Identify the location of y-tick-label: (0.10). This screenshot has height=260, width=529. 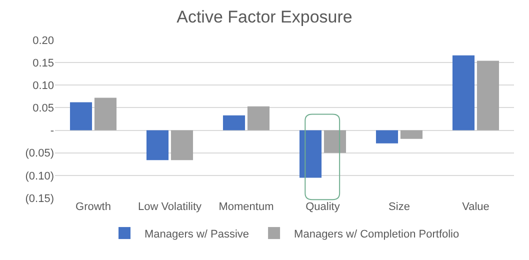
(39, 176).